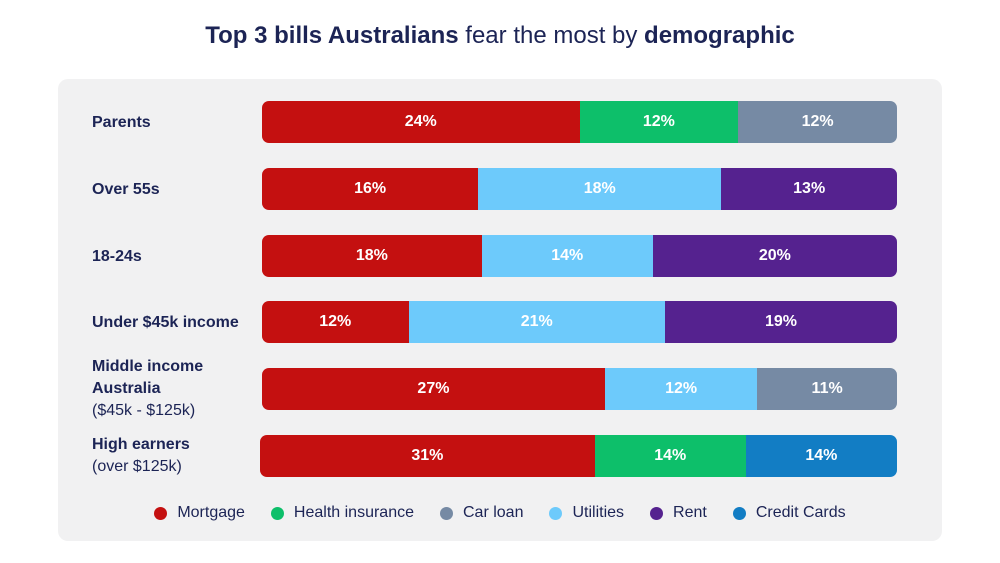 Image resolution: width=1000 pixels, height=563 pixels. Describe the element at coordinates (427, 456) in the screenshot. I see `bar-segment-mortgage: 31%` at that location.